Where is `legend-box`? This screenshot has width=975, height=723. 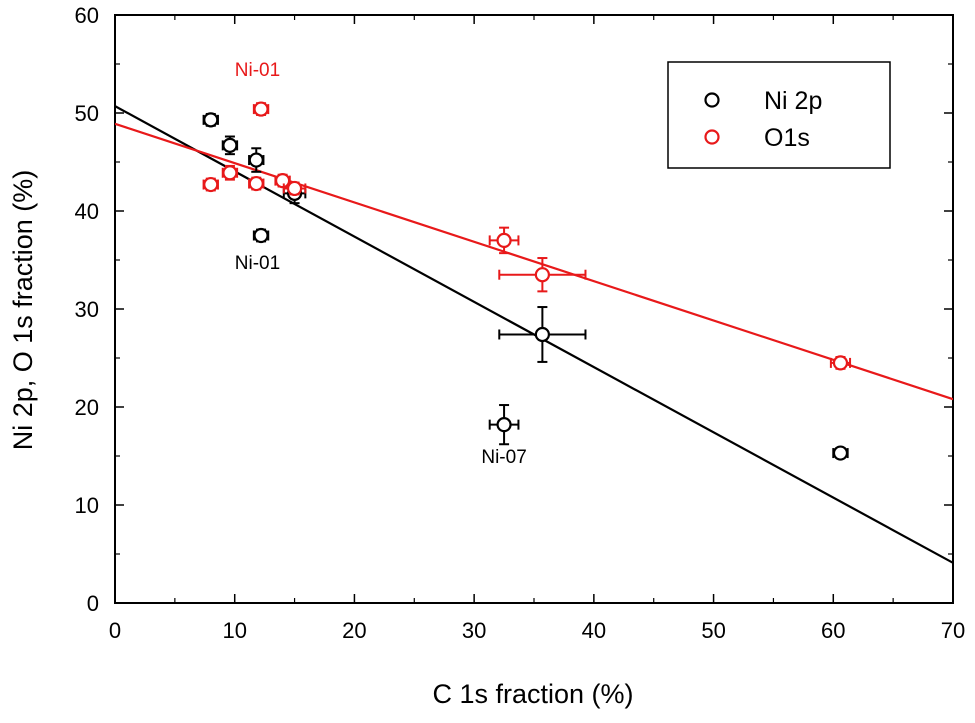
legend-box is located at coordinates (779, 115).